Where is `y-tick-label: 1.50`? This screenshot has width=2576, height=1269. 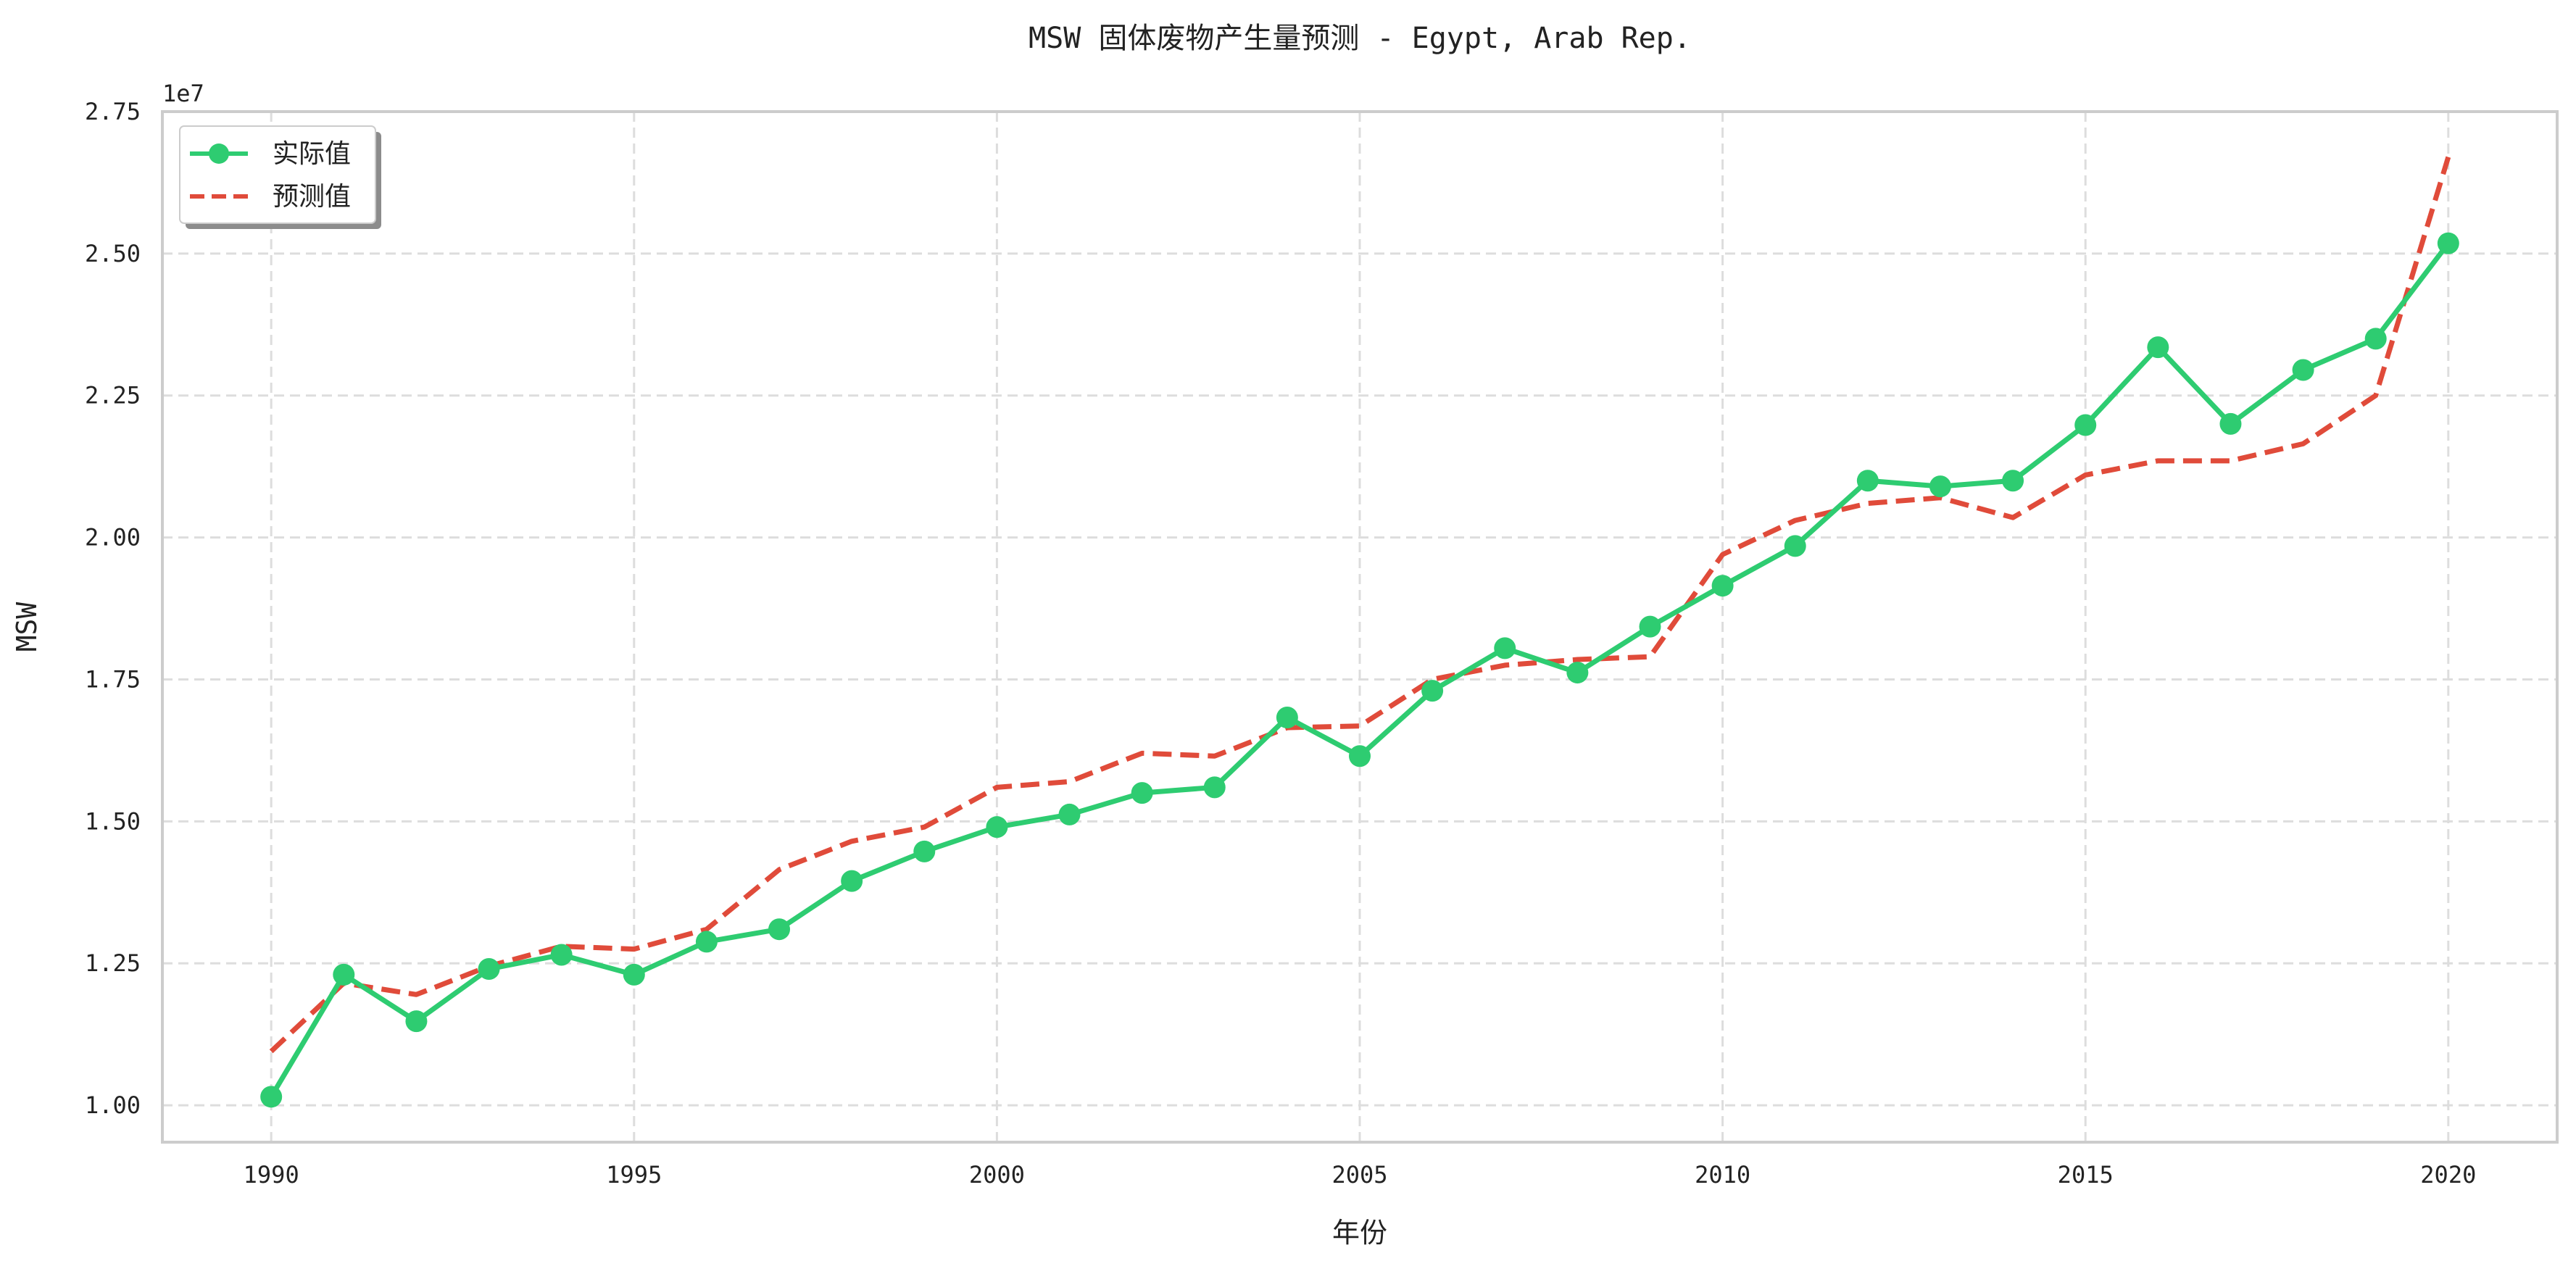
y-tick-label: 1.50 is located at coordinates (113, 821).